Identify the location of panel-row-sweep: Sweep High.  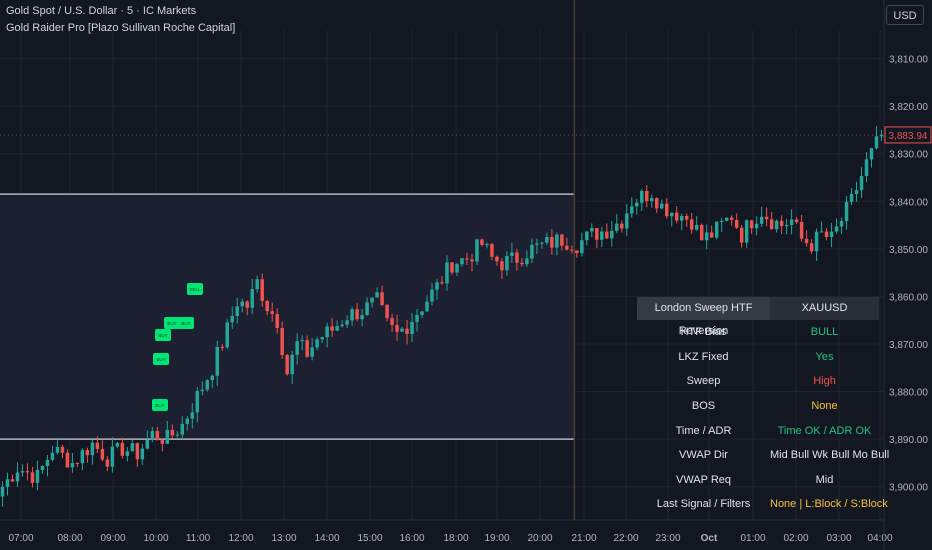
(758, 381).